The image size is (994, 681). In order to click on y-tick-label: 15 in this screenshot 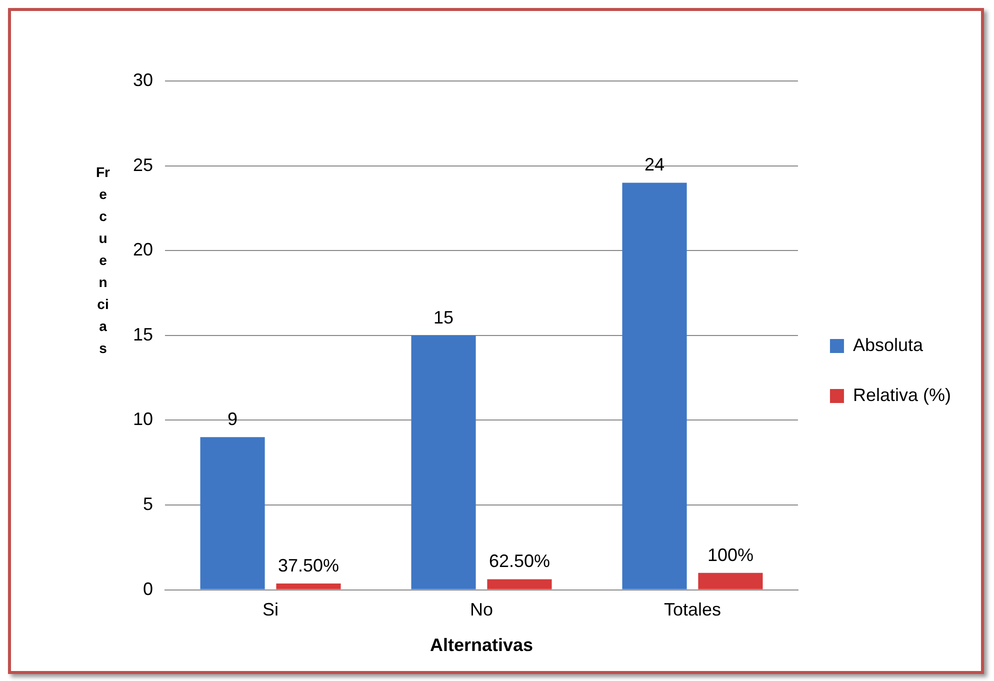, I will do `click(143, 334)`.